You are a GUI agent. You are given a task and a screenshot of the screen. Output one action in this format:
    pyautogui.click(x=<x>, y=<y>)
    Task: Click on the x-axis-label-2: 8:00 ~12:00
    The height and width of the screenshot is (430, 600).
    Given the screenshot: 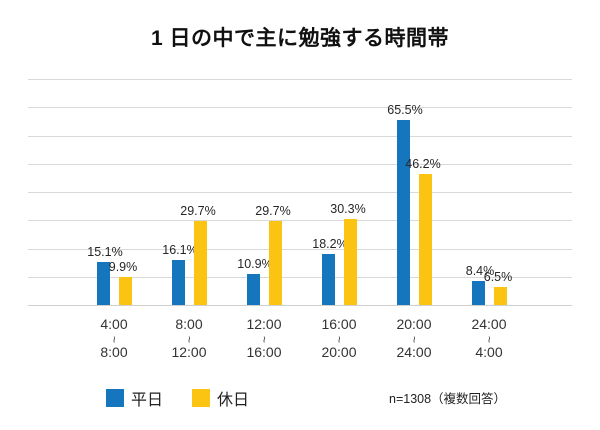 What is the action you would take?
    pyautogui.click(x=189, y=338)
    